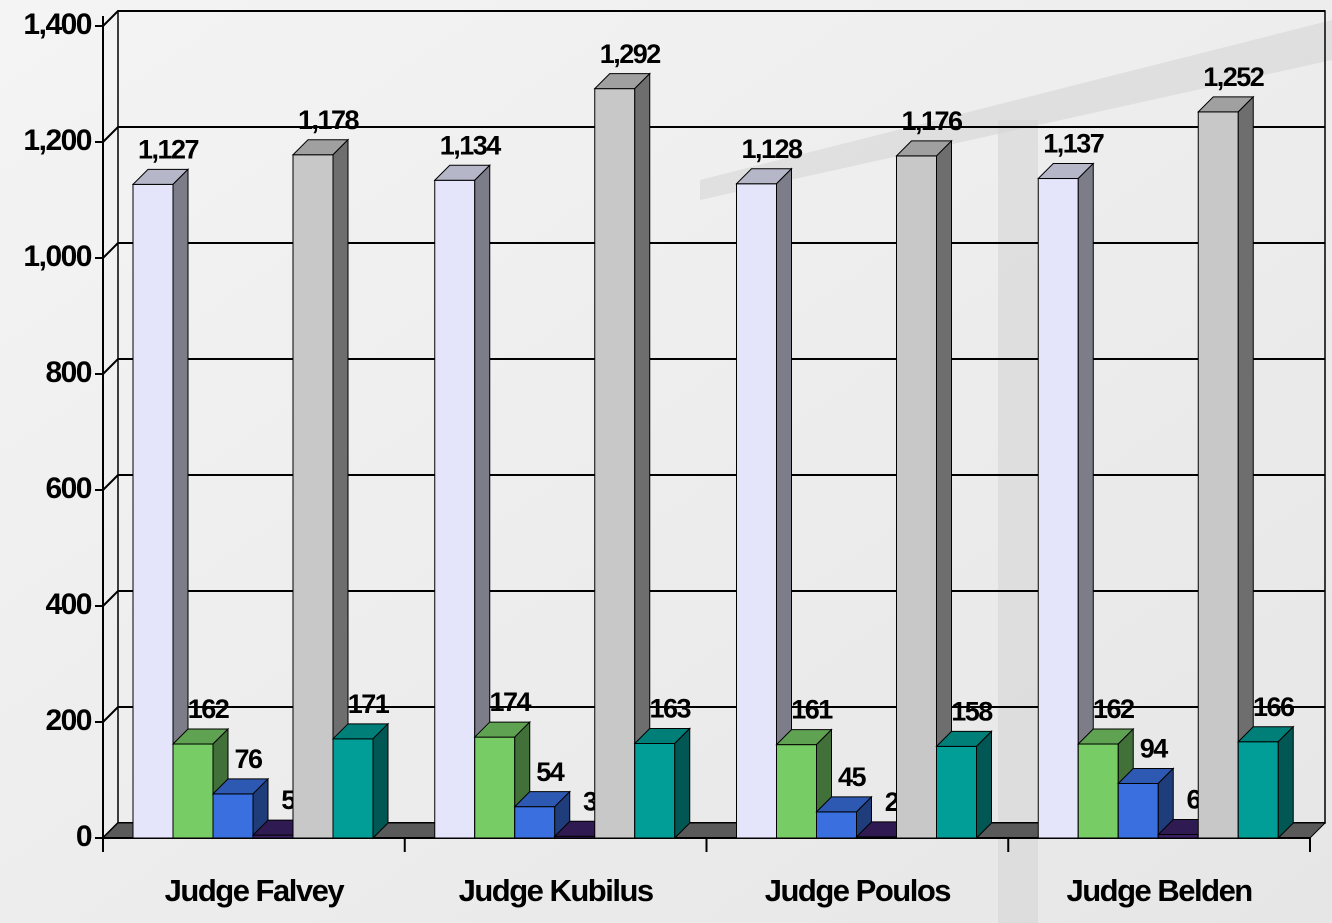  Describe the element at coordinates (57, 256) in the screenshot. I see `y-tick-label: 1,000` at that location.